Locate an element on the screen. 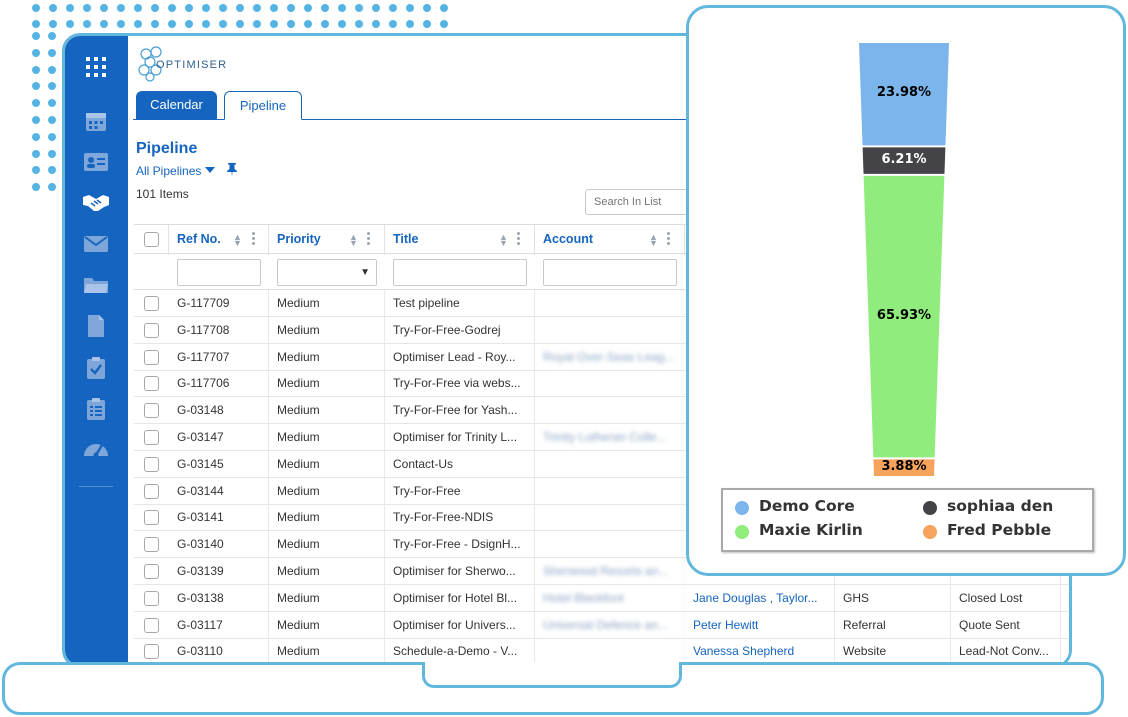  cell-contact: Vanessa Shepherd is located at coordinates (760, 651).